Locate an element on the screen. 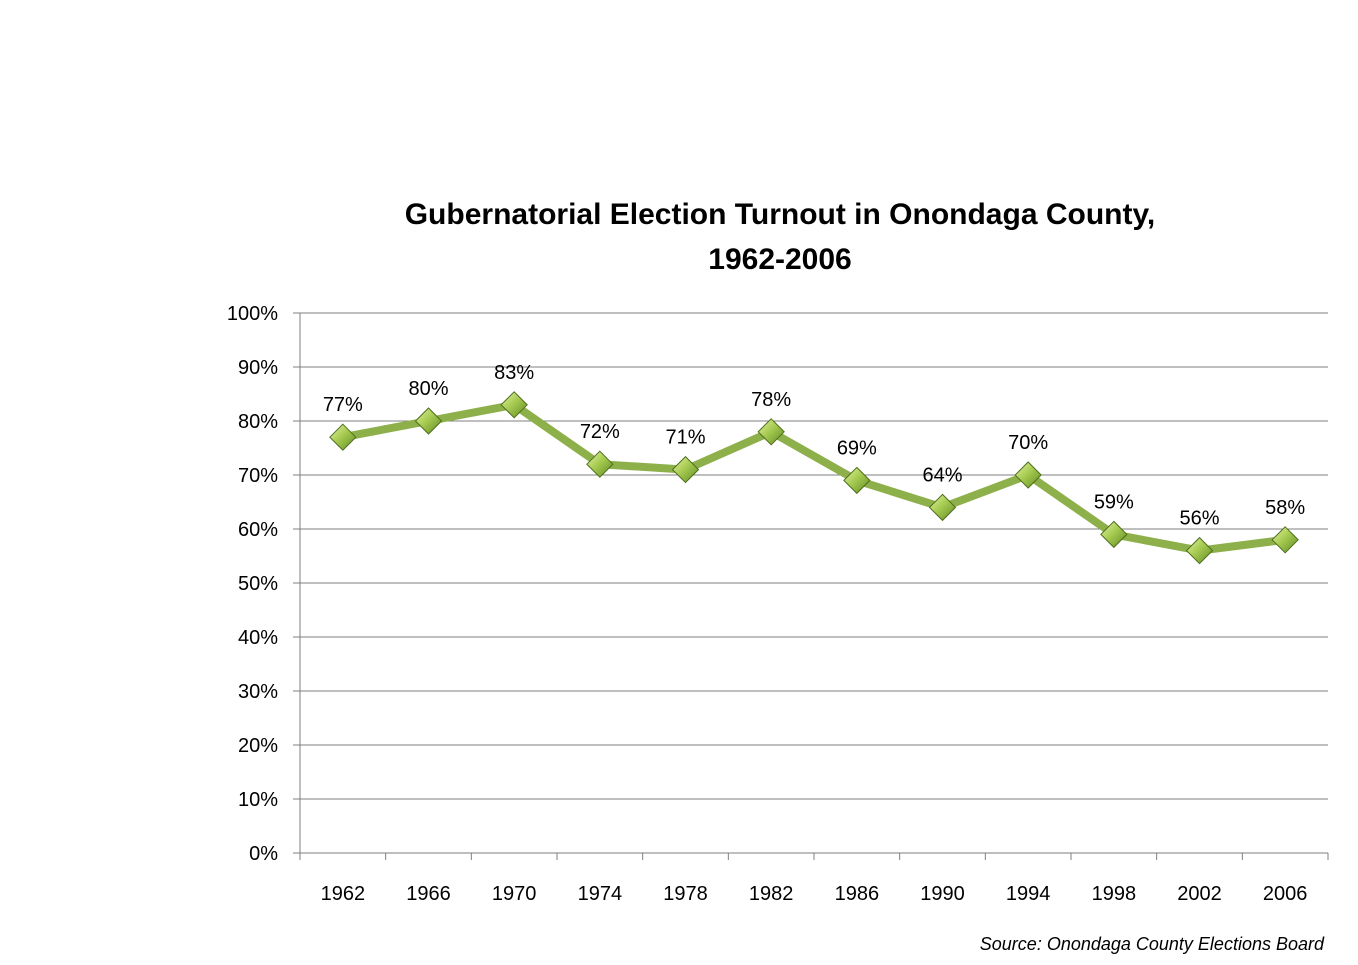 The width and height of the screenshot is (1358, 965). data-label: 77% is located at coordinates (343, 405).